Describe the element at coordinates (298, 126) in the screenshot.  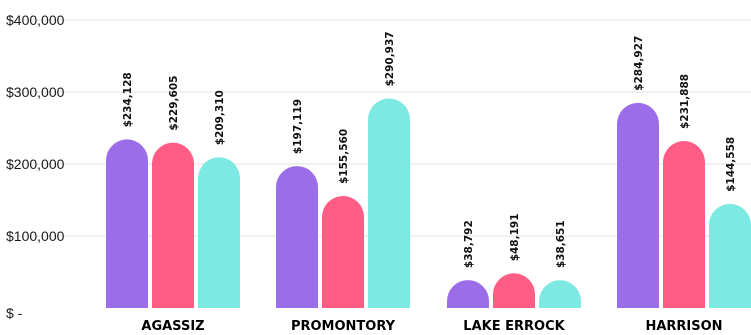
I see `data-label: $197,119` at that location.